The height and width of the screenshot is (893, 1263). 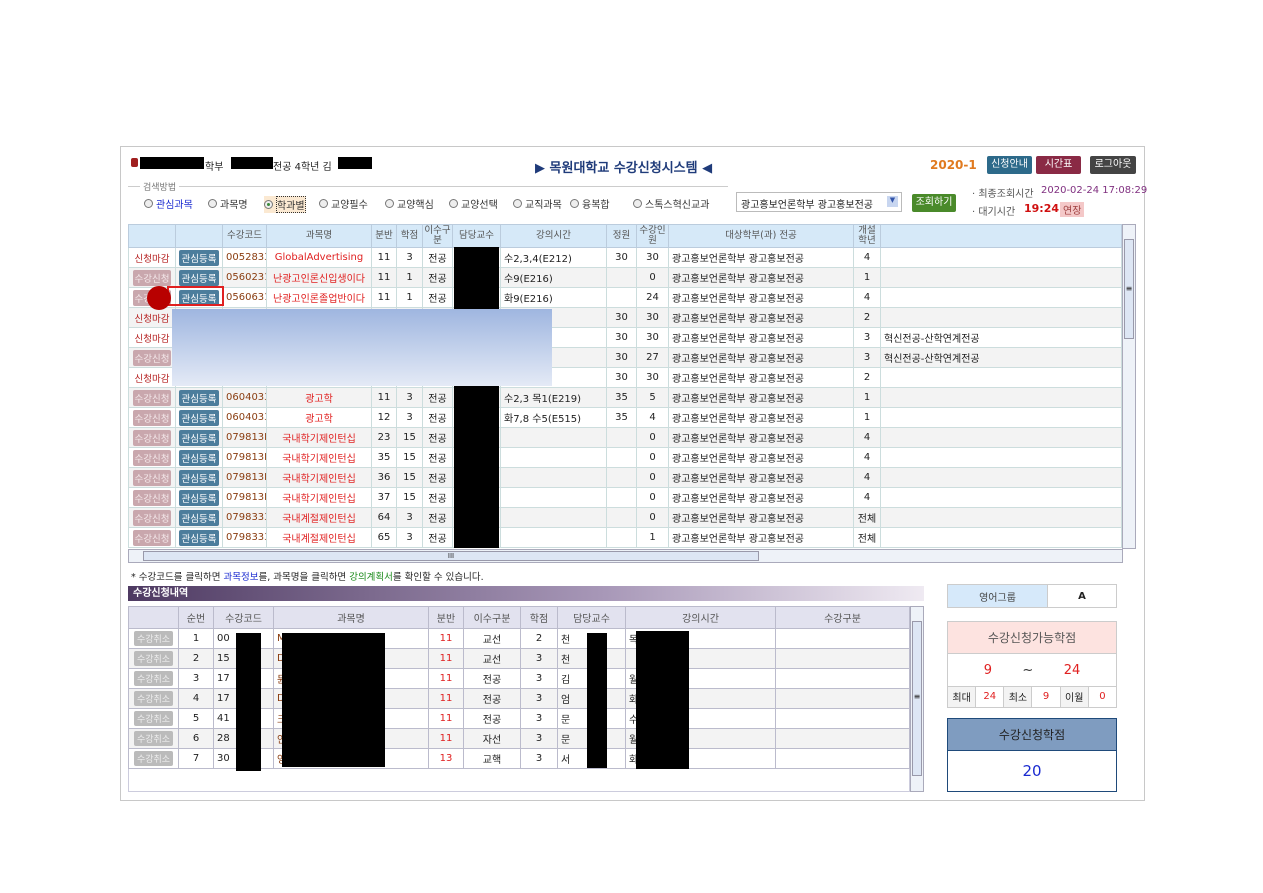 I want to click on extend-button: 연장, so click(x=1072, y=209).